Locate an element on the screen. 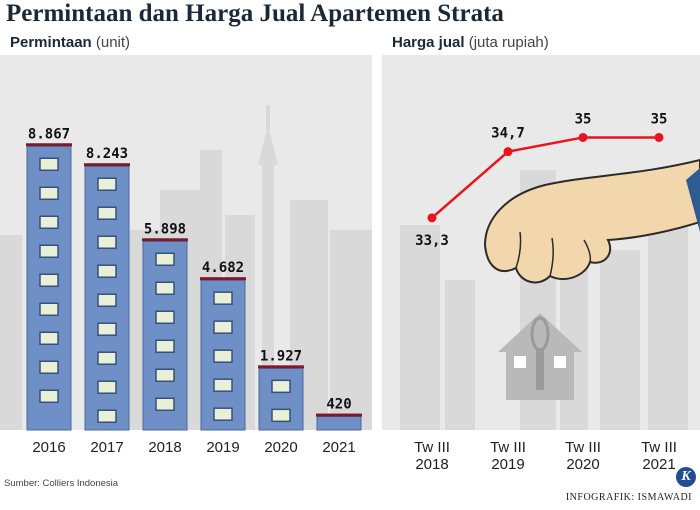  x-tick-label: 2020 is located at coordinates (280, 447).